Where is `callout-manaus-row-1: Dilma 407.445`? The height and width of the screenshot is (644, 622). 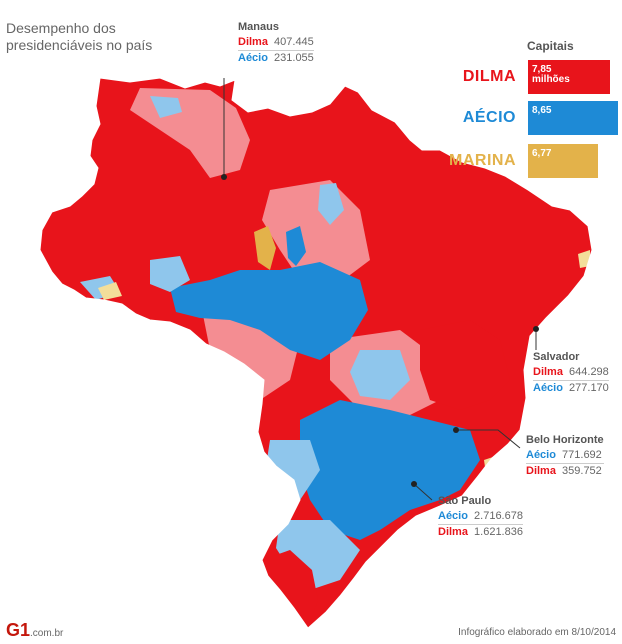
callout-manaus-row-1: Dilma 407.445 is located at coordinates (276, 42).